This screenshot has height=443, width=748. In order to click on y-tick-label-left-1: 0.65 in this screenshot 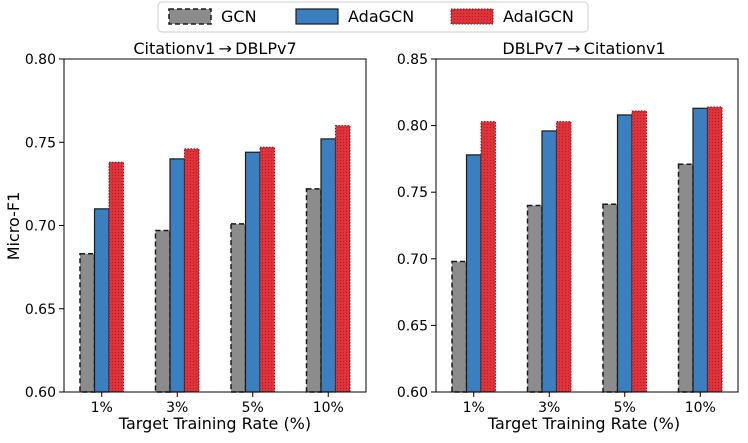, I will do `click(40, 310)`.